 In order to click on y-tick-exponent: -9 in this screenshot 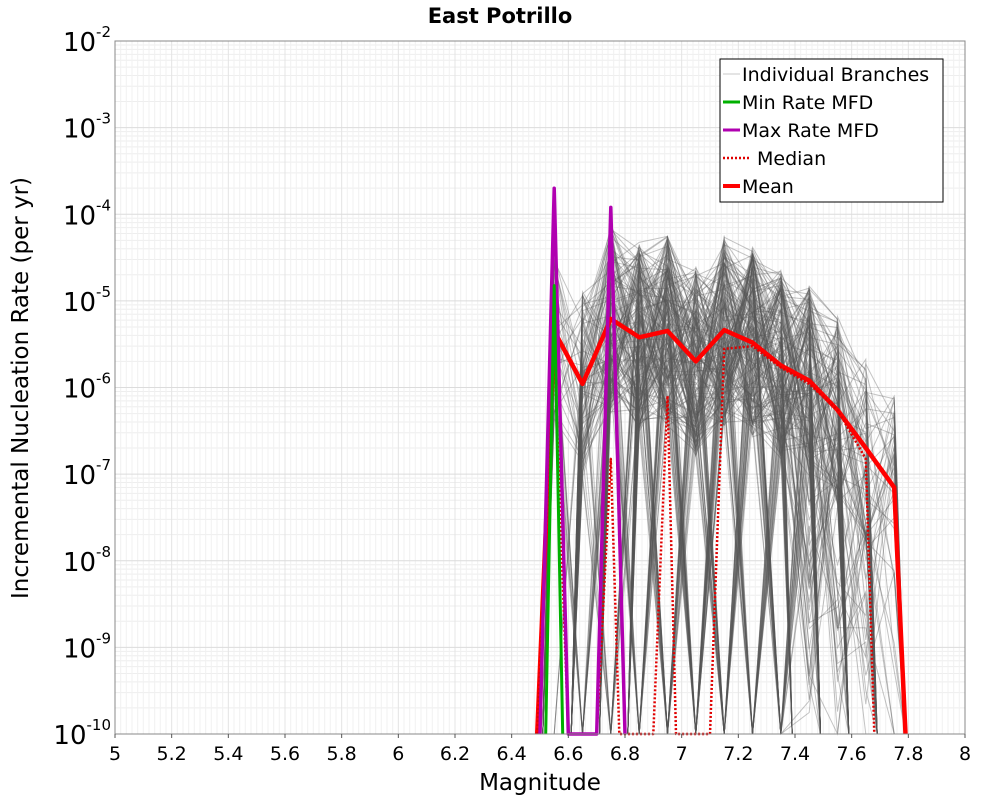, I will do `click(103, 638)`.